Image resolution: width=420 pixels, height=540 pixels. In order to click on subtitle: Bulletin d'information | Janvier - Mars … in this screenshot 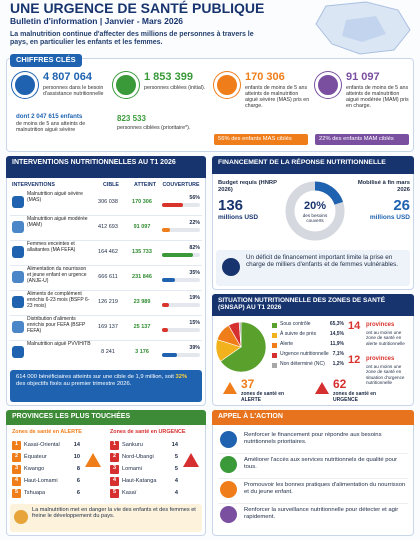, I will do `click(97, 21)`.